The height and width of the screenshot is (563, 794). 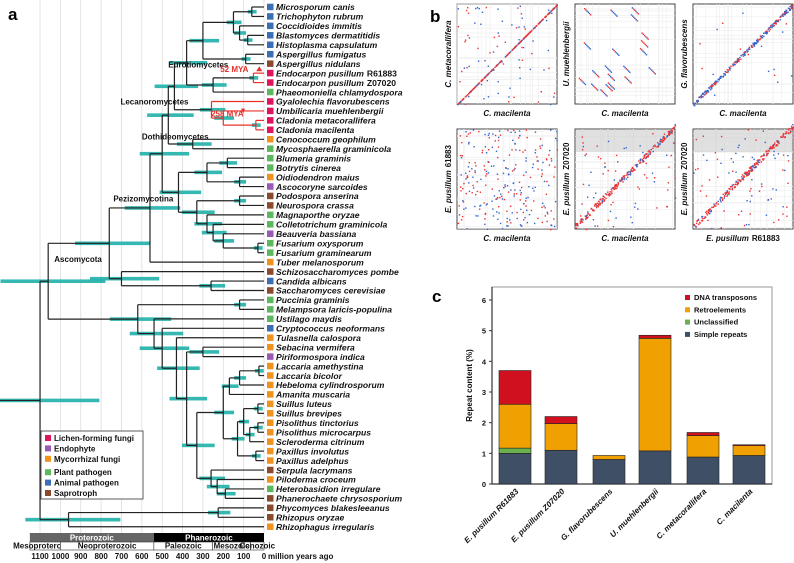 What do you see at coordinates (48, 448) in the screenshot?
I see `legend-swatch-icon` at bounding box center [48, 448].